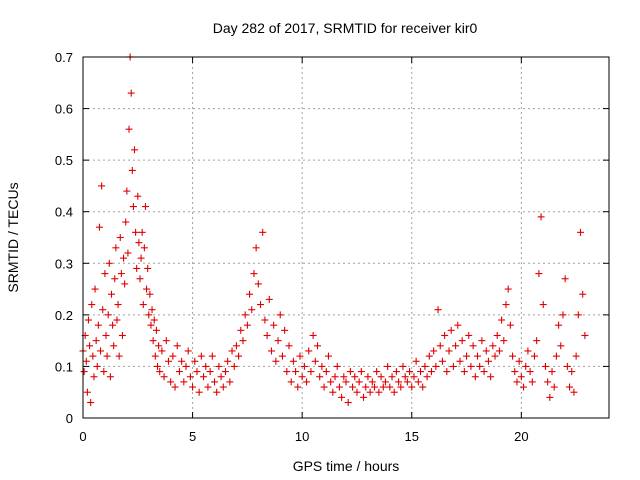 The height and width of the screenshot is (480, 640). I want to click on x-tick-label: 10, so click(302, 436).